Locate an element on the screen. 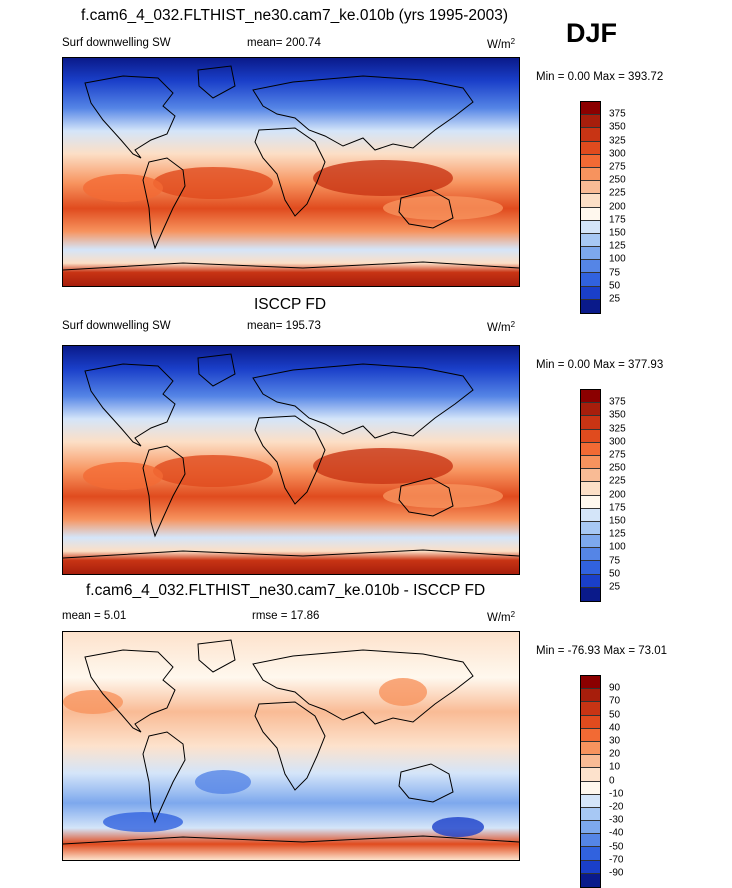  colorbar-tick-label: -50 is located at coordinates (616, 847).